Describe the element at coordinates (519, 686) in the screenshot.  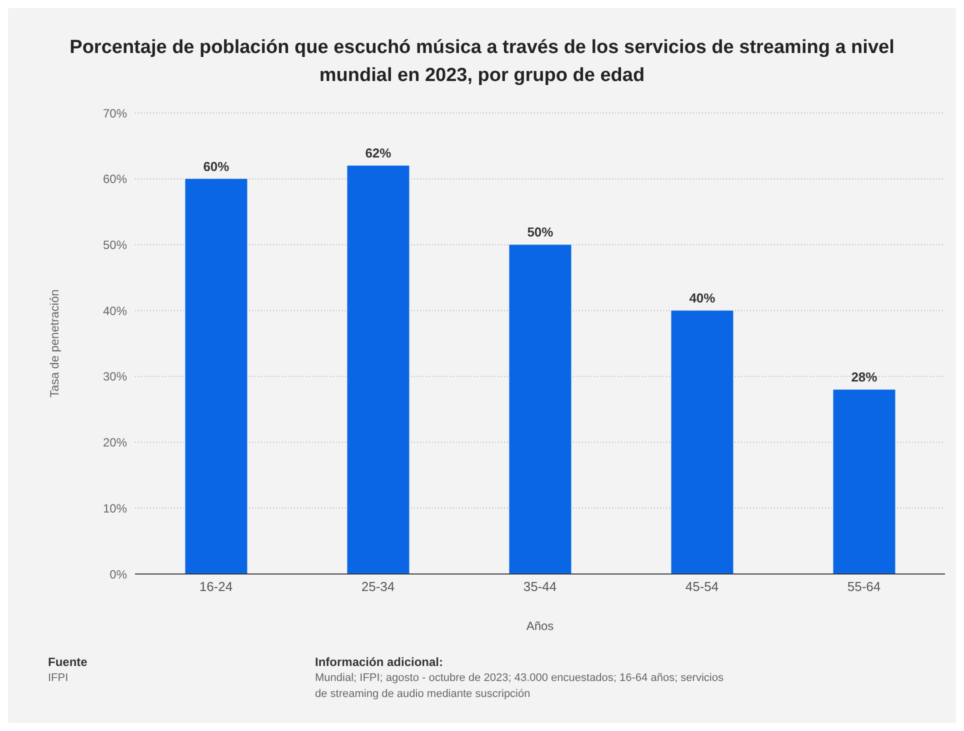
I see `text: Mundial; IFPI; agosto - octubre de 2023; 43.000 encuestados; 16-64 años; servicios de streaming de audio mediante suscripción` at that location.